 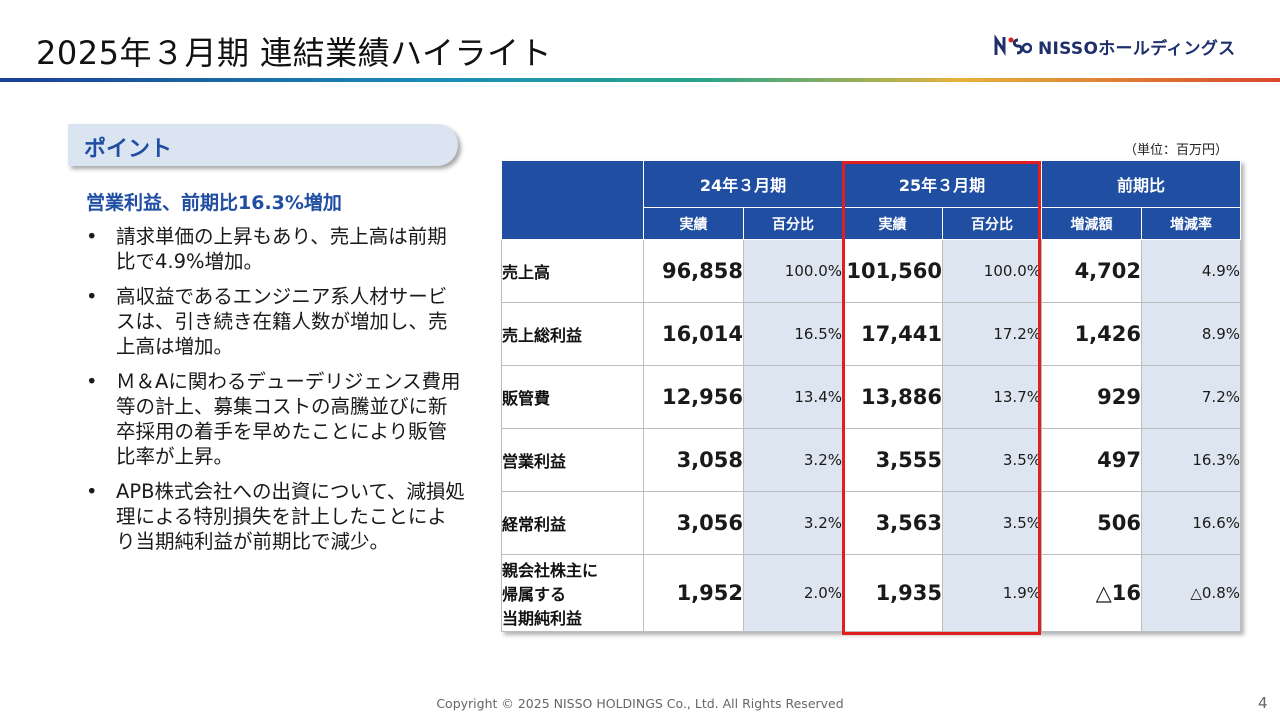 I want to click on fy24-ratio: 13.4%, so click(x=793, y=397).